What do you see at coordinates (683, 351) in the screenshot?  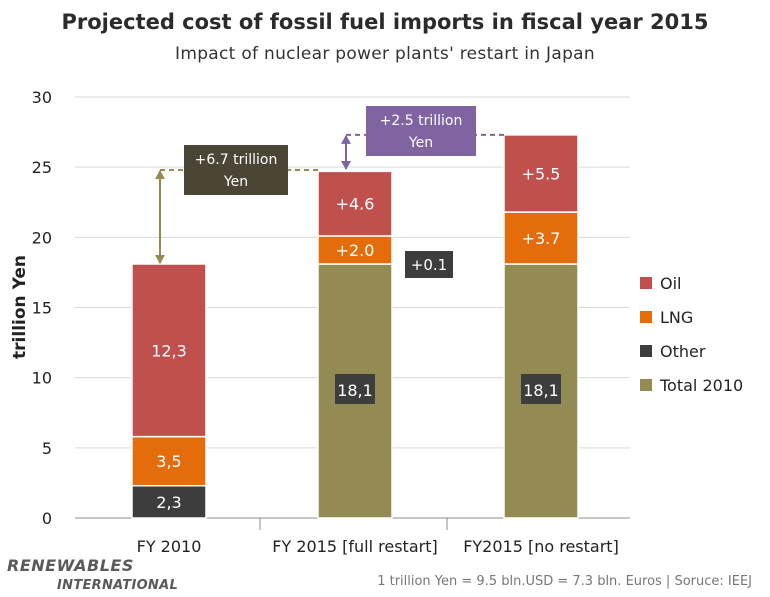 I see `legend-label: Other` at bounding box center [683, 351].